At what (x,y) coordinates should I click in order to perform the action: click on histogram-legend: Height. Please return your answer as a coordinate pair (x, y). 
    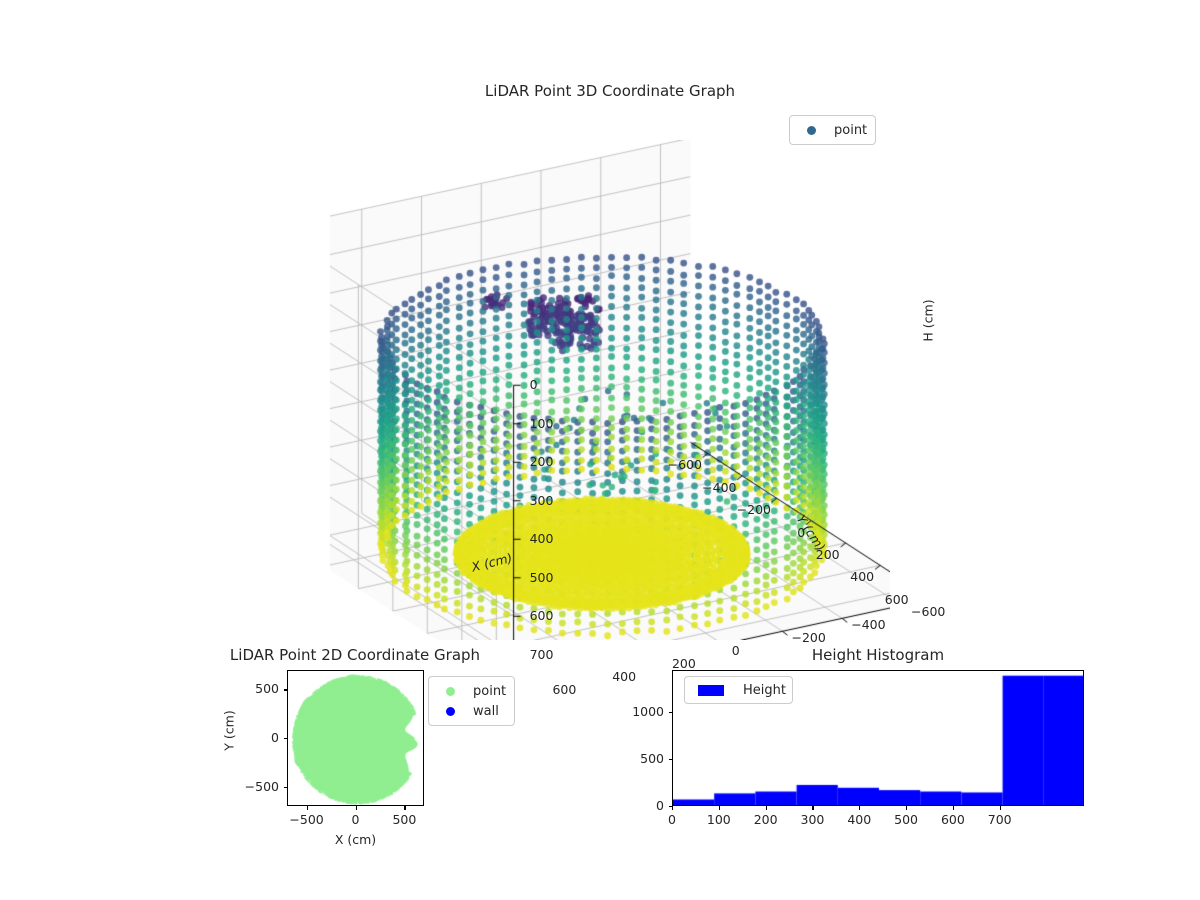
    Looking at the image, I should click on (738, 690).